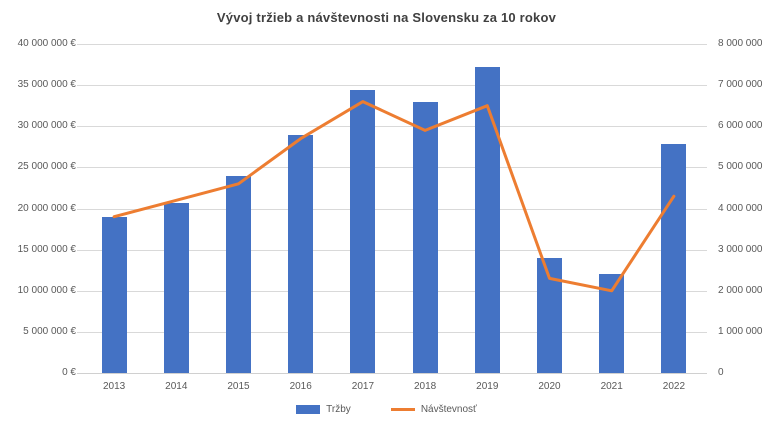  What do you see at coordinates (323, 409) in the screenshot?
I see `legend-item-trzby: Tržby` at bounding box center [323, 409].